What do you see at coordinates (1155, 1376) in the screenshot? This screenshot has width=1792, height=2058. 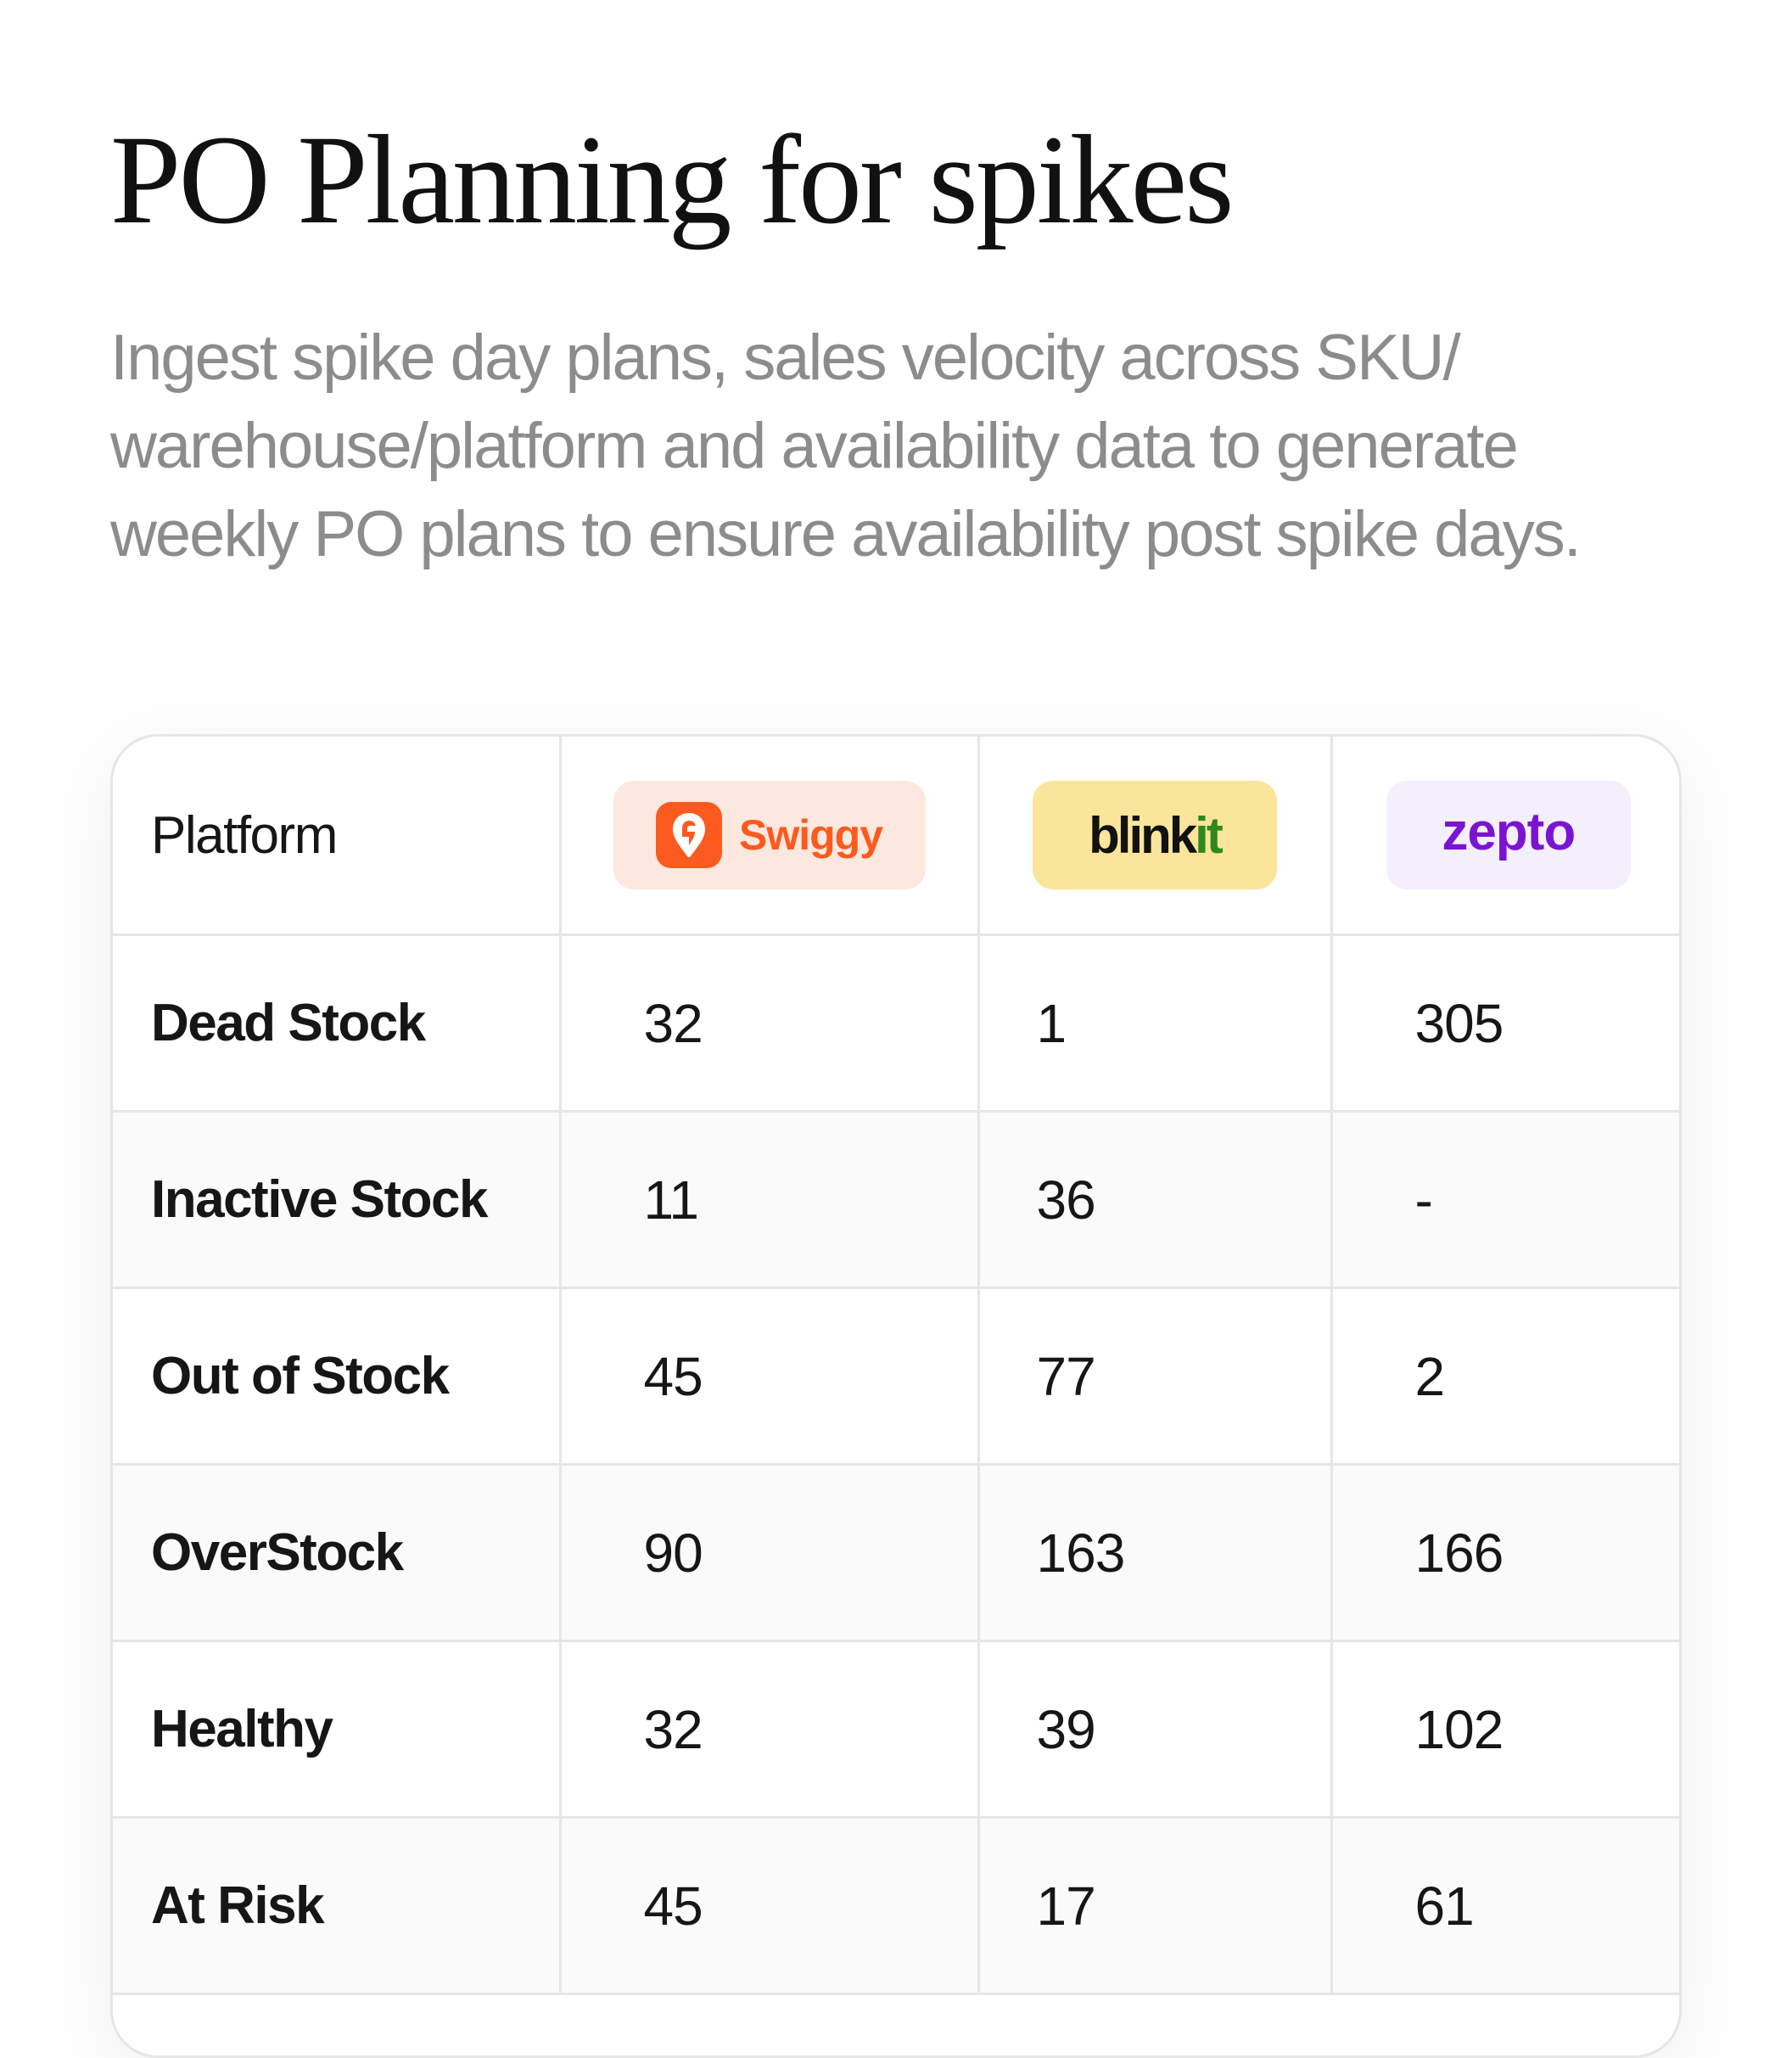 I see `blinkit-value: 77` at bounding box center [1155, 1376].